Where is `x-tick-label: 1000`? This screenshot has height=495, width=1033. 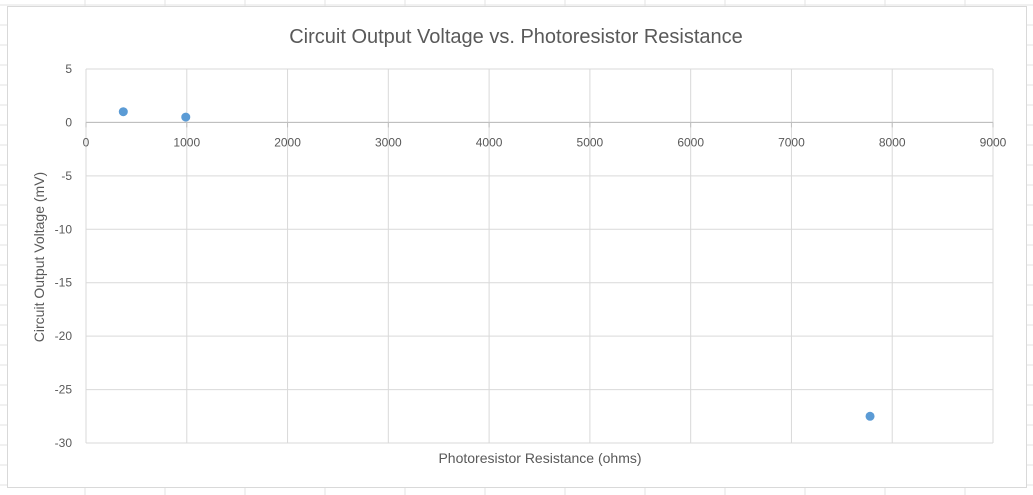
x-tick-label: 1000 is located at coordinates (186, 142).